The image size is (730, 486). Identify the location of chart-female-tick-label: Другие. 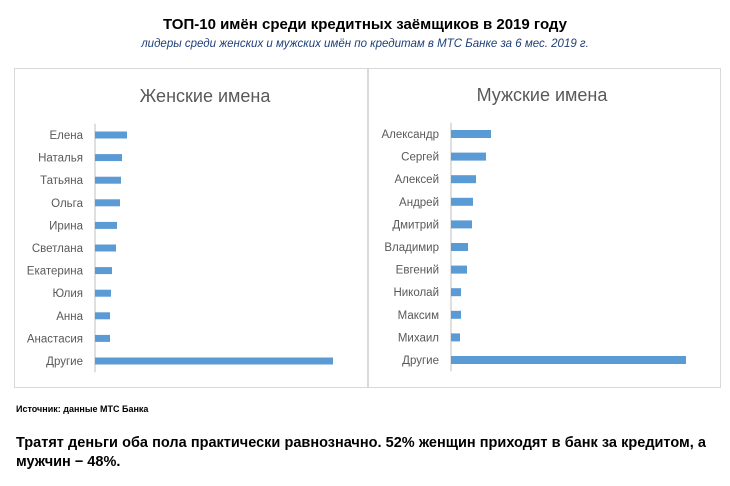
(64, 362).